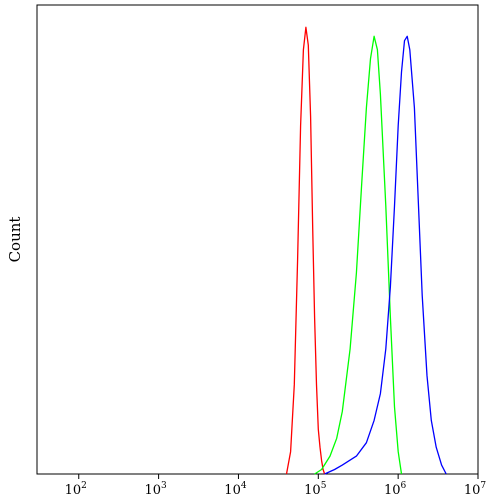 Image resolution: width=496 pixels, height=500 pixels. I want to click on x-tick-label: 10⁴, so click(235, 489).